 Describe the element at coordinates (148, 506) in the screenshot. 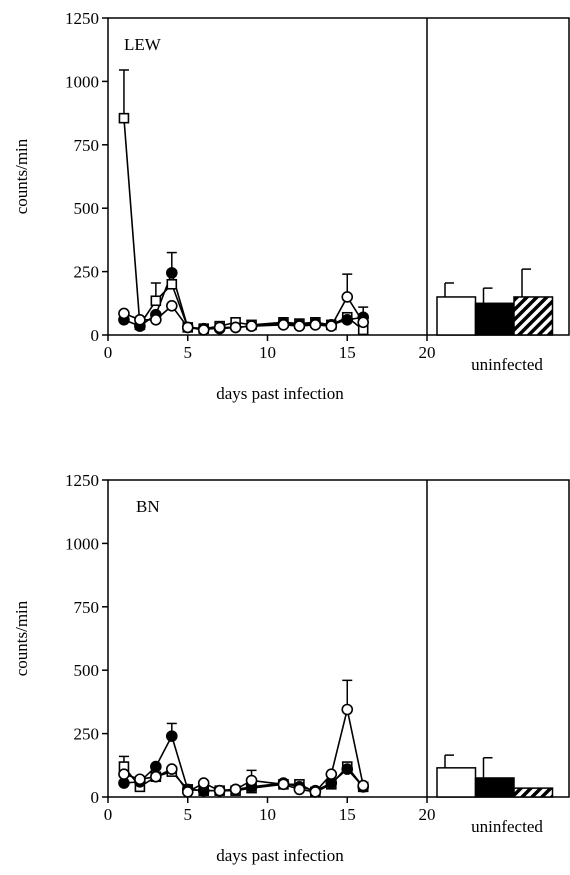

I see `panel-label: BN` at that location.